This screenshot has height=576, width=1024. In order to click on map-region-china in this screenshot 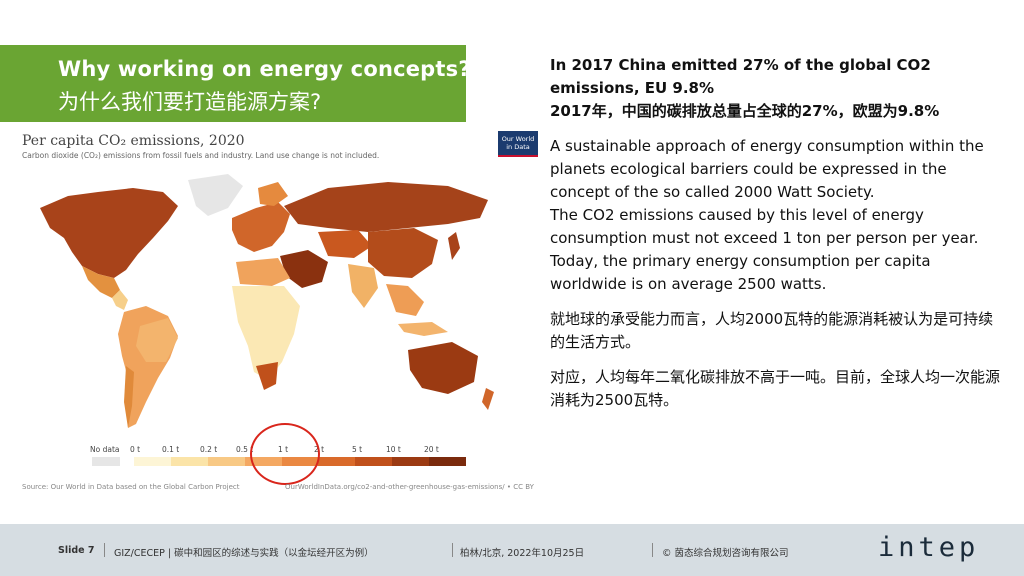, I will do `click(403, 253)`.